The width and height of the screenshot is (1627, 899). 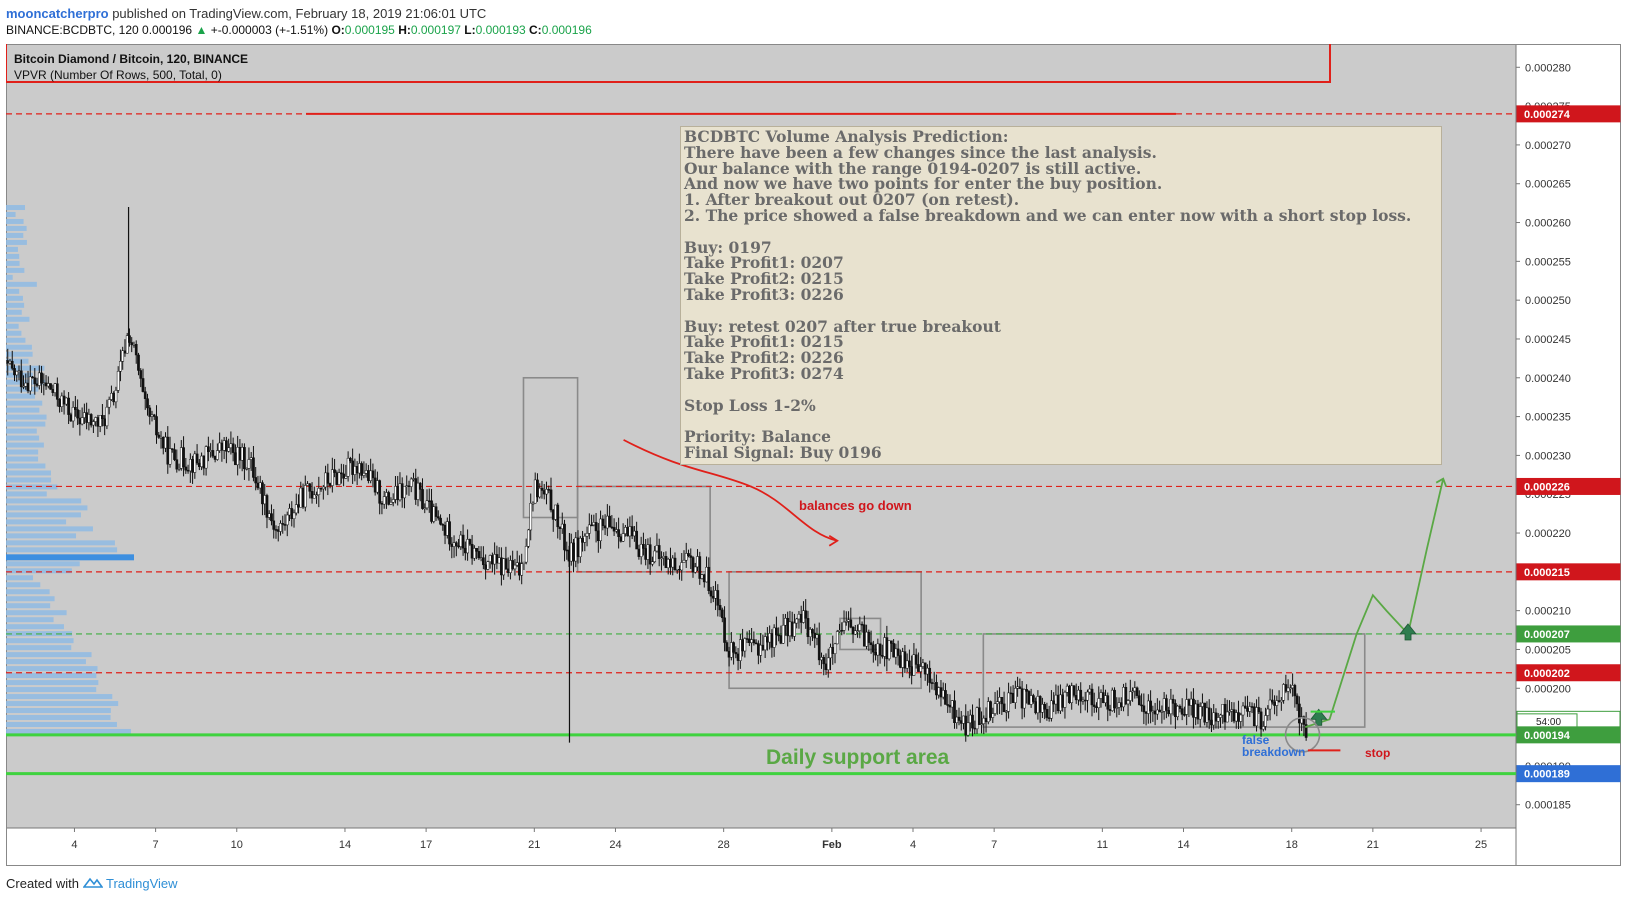 What do you see at coordinates (1568, 774) in the screenshot?
I see `price-label-bg` at bounding box center [1568, 774].